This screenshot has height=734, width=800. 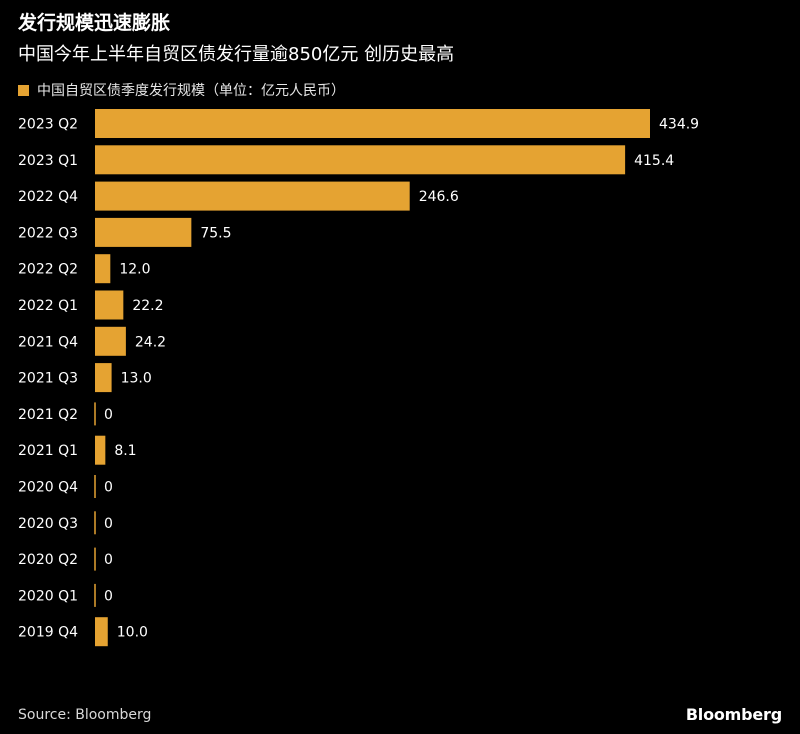 I want to click on value-label: 8.1, so click(x=125, y=451).